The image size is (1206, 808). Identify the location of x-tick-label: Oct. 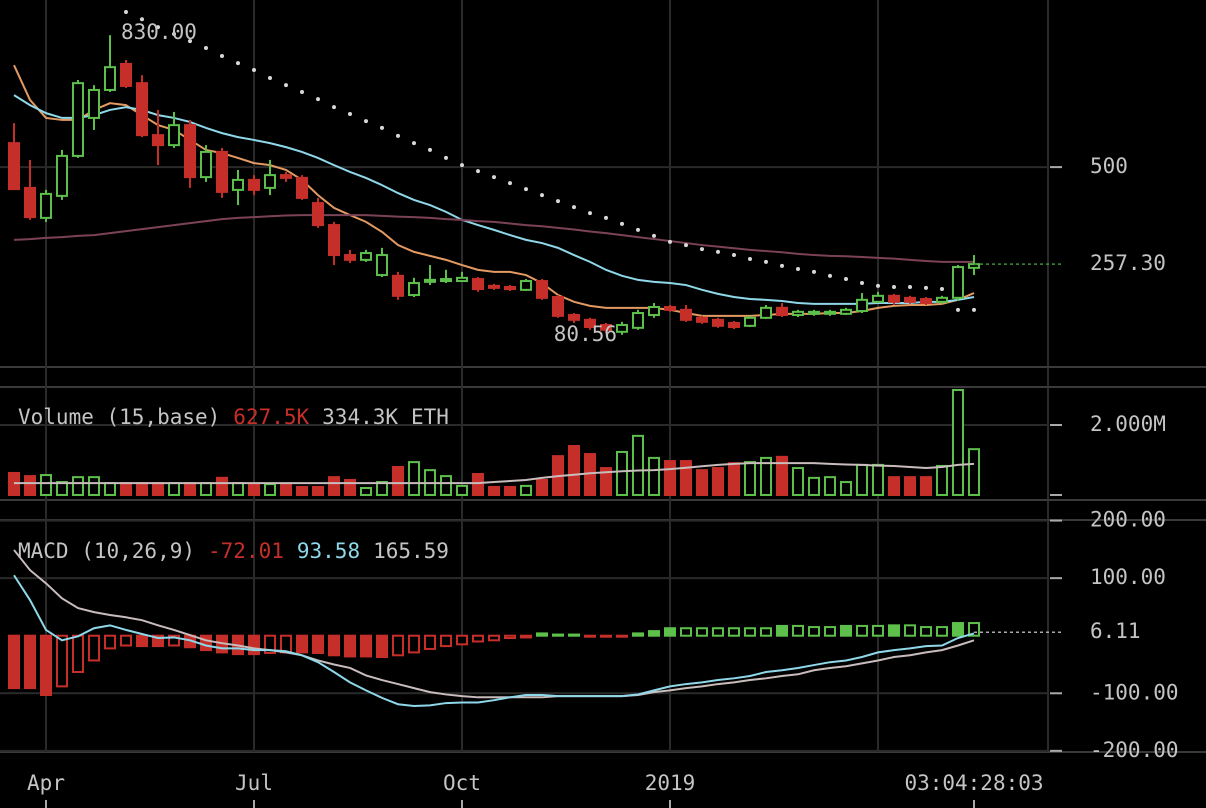
(462, 783).